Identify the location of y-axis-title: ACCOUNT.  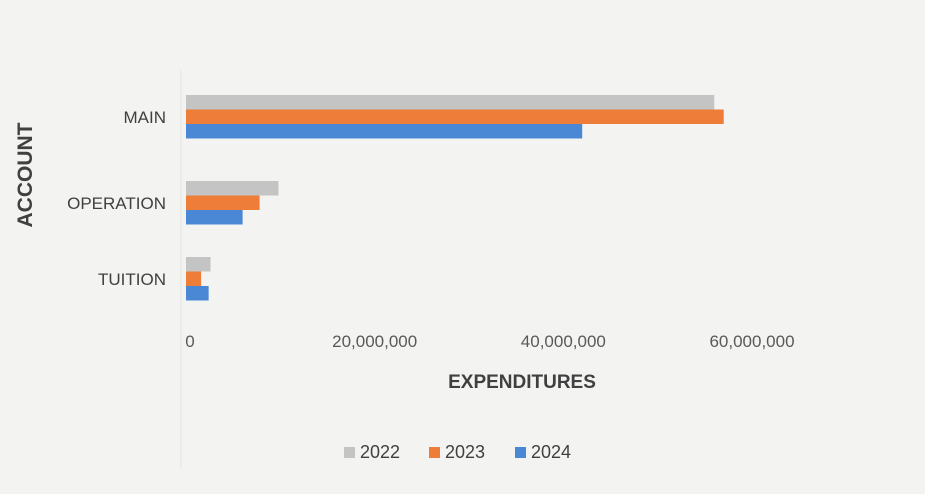
(25, 174).